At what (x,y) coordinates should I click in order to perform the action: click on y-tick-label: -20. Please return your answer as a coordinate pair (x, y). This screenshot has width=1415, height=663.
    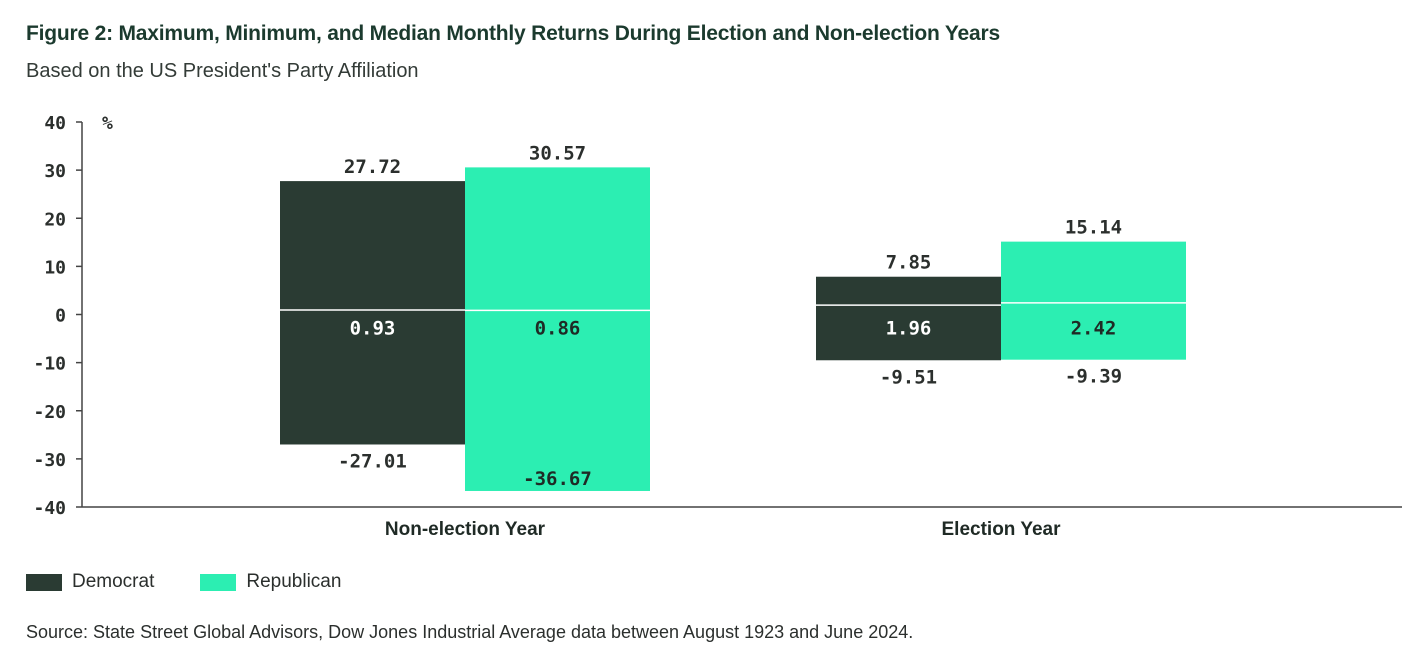
    Looking at the image, I should click on (49, 412).